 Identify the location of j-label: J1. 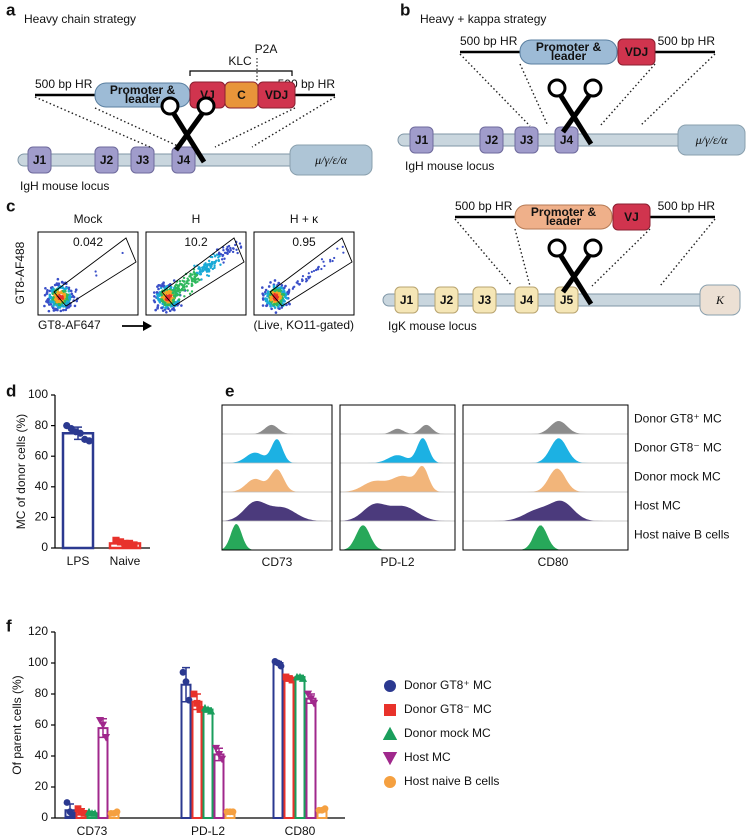
(422, 140).